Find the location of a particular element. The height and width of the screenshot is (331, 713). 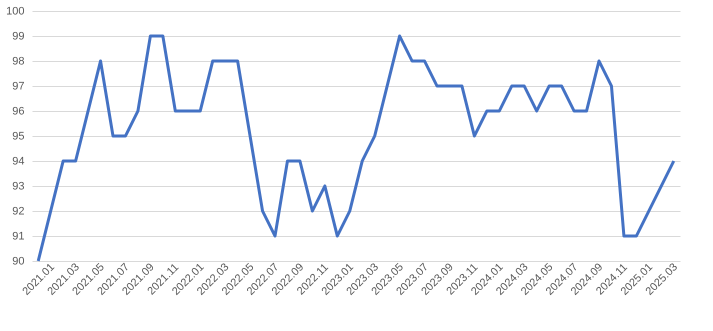

y-tick-label: 95 is located at coordinates (18, 136).